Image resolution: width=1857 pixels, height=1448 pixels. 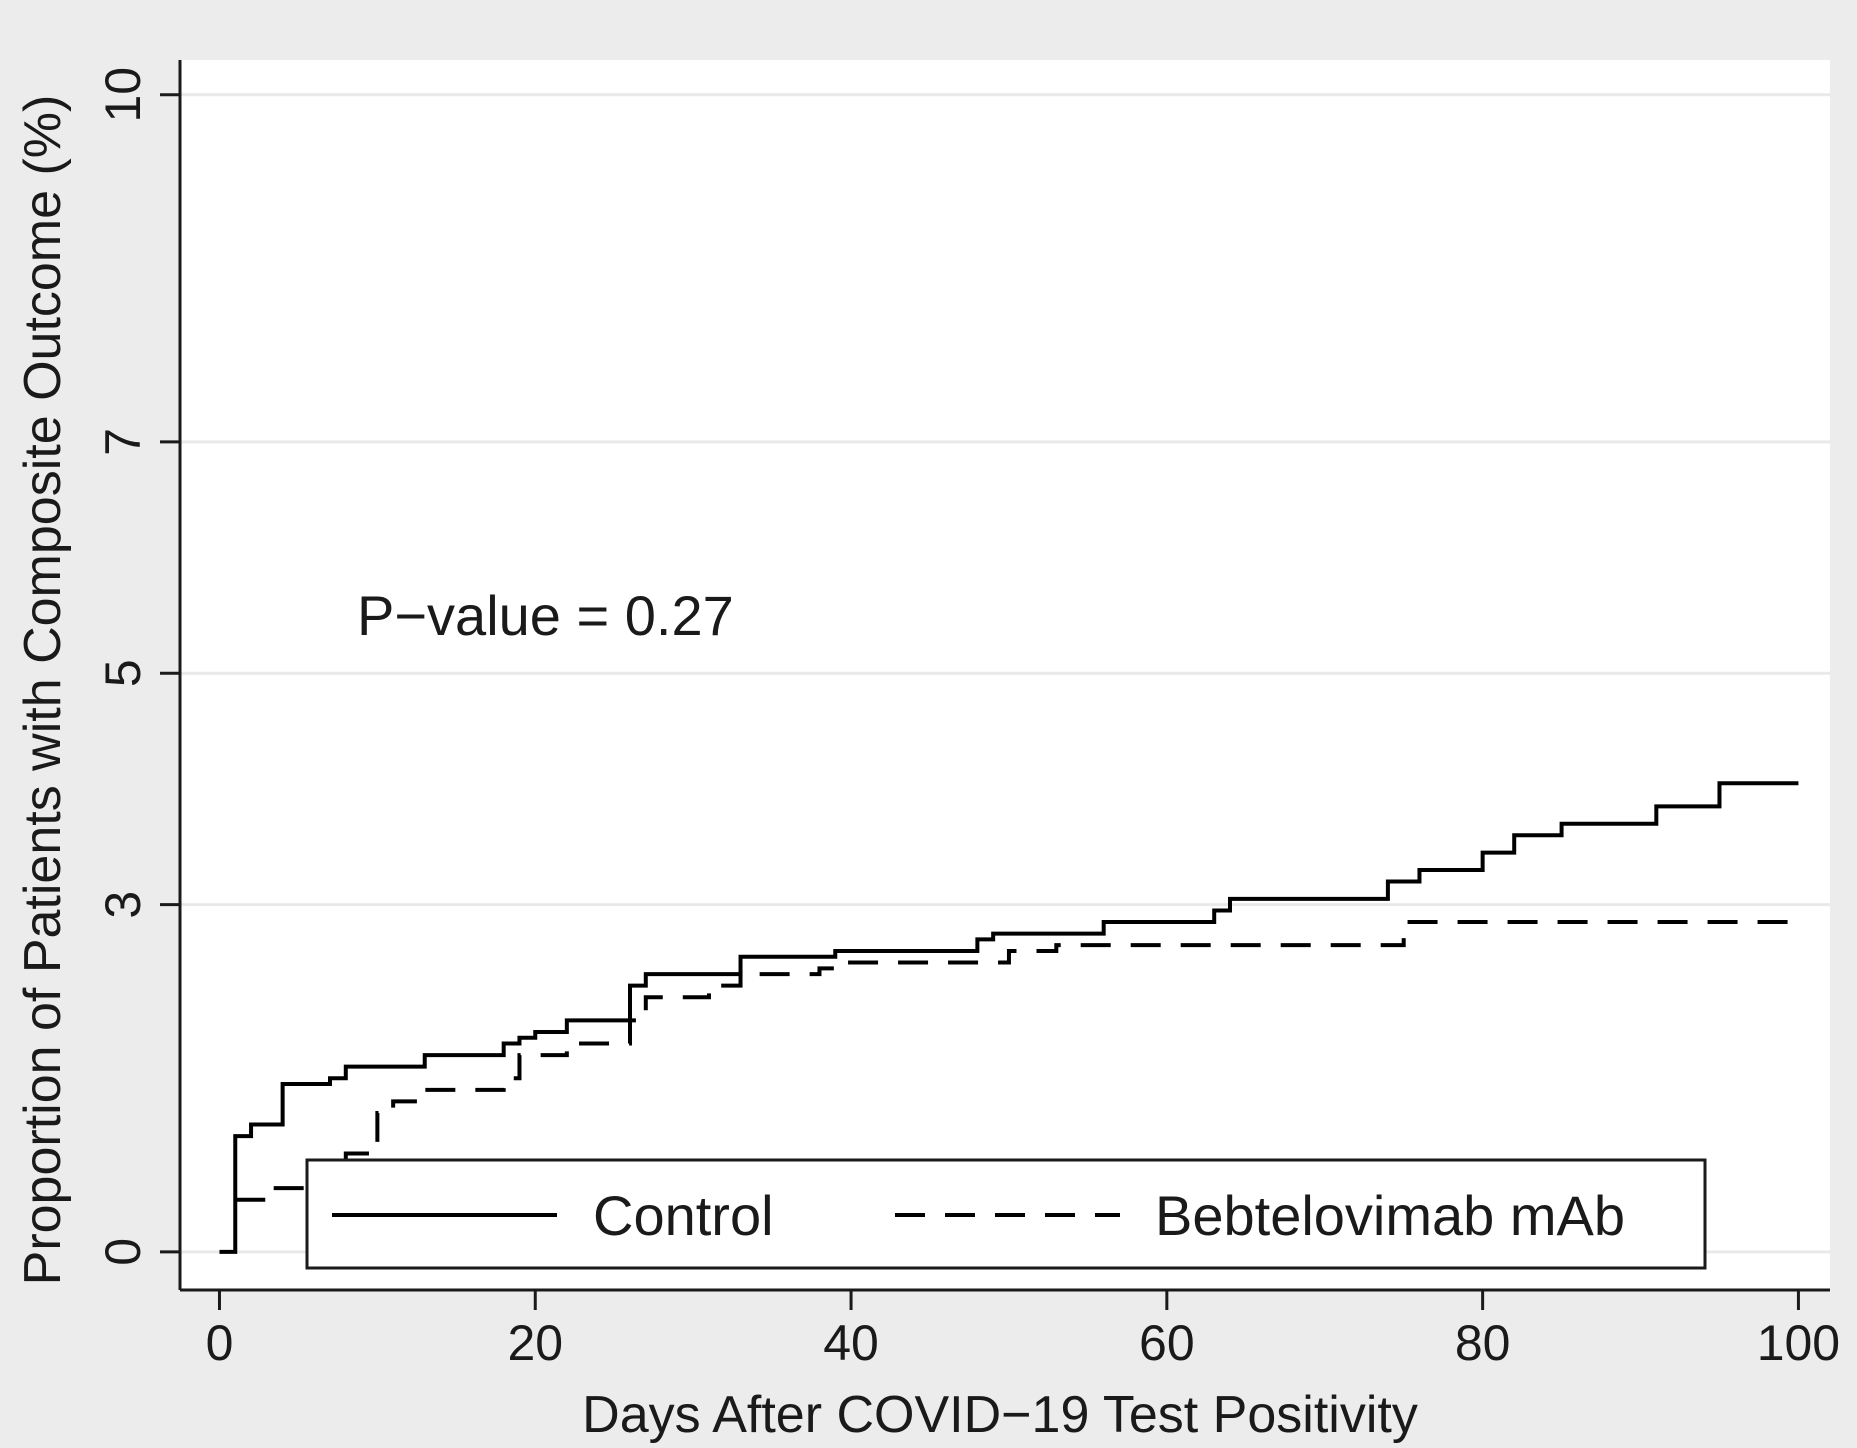 I want to click on y-tick-label-3: 7, so click(x=123, y=442).